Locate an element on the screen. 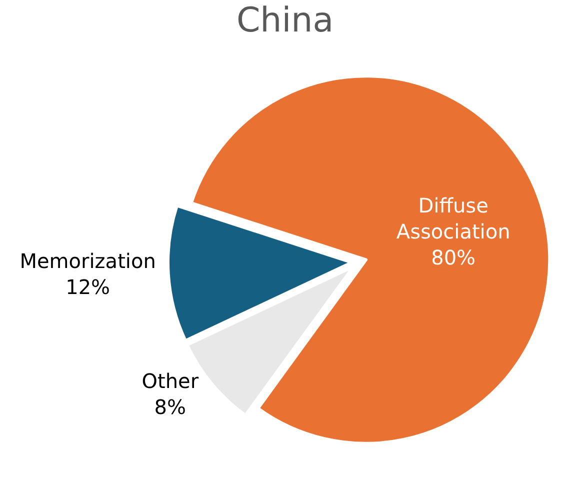 This screenshot has height=503, width=570. slice-label: Other is located at coordinates (171, 380).